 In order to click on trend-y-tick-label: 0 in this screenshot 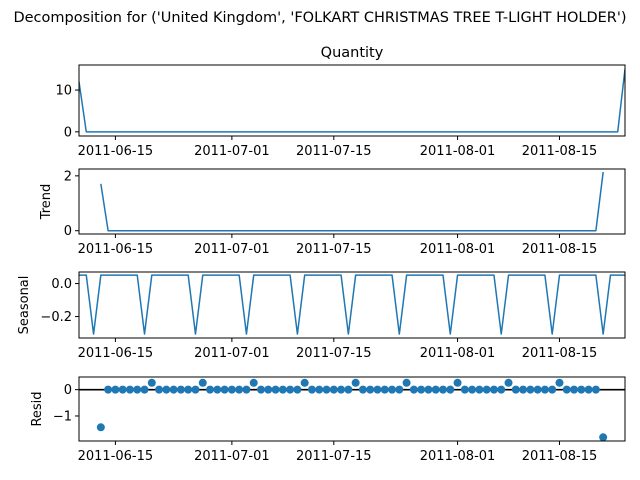, I will do `click(68, 231)`.